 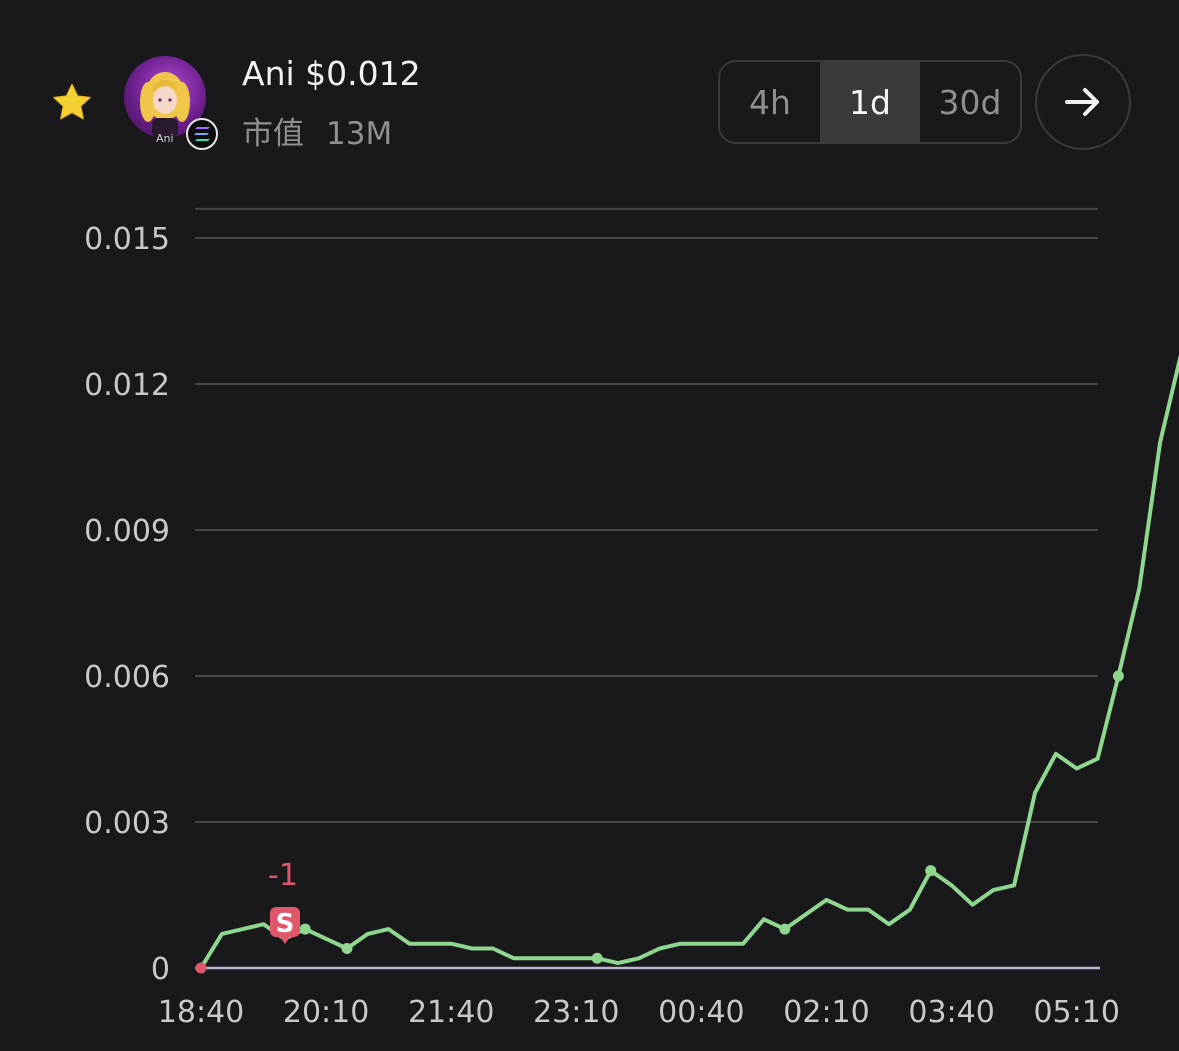 I want to click on x-tick-label: 21:40, so click(x=451, y=1012).